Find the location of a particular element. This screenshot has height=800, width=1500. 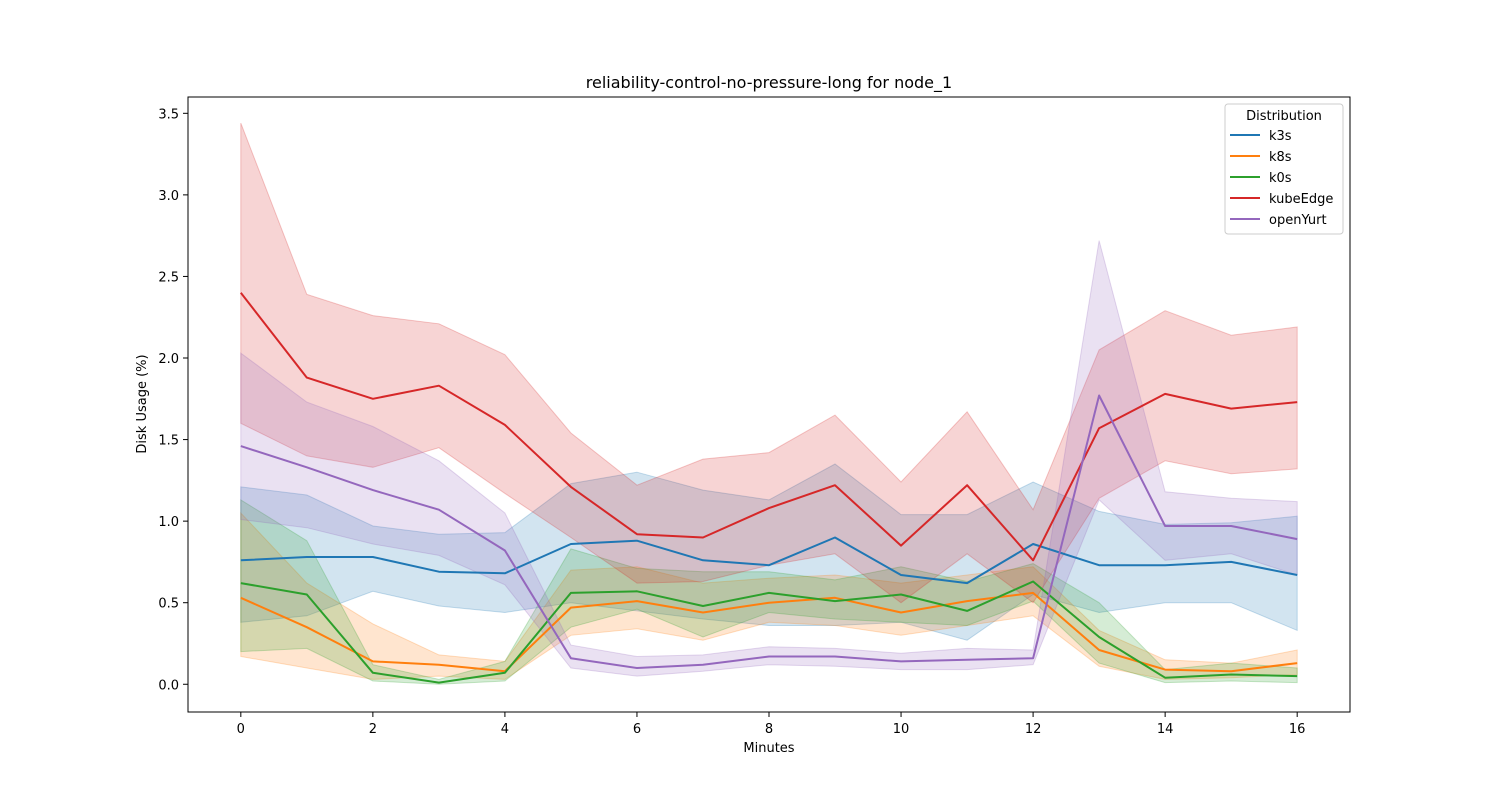

legend-box is located at coordinates (1284, 169).